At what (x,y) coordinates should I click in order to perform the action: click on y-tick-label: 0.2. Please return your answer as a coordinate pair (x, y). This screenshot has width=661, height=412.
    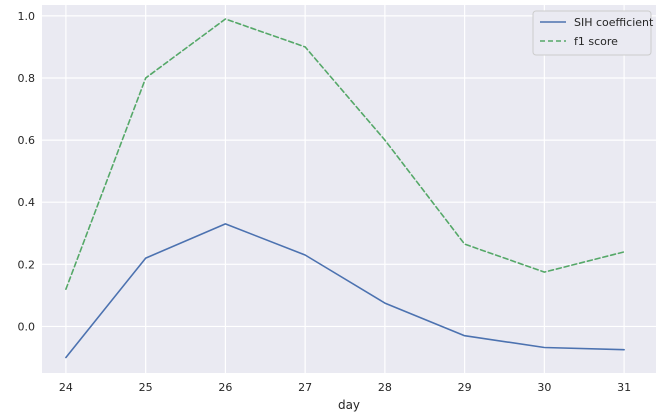
    Looking at the image, I should click on (27, 264).